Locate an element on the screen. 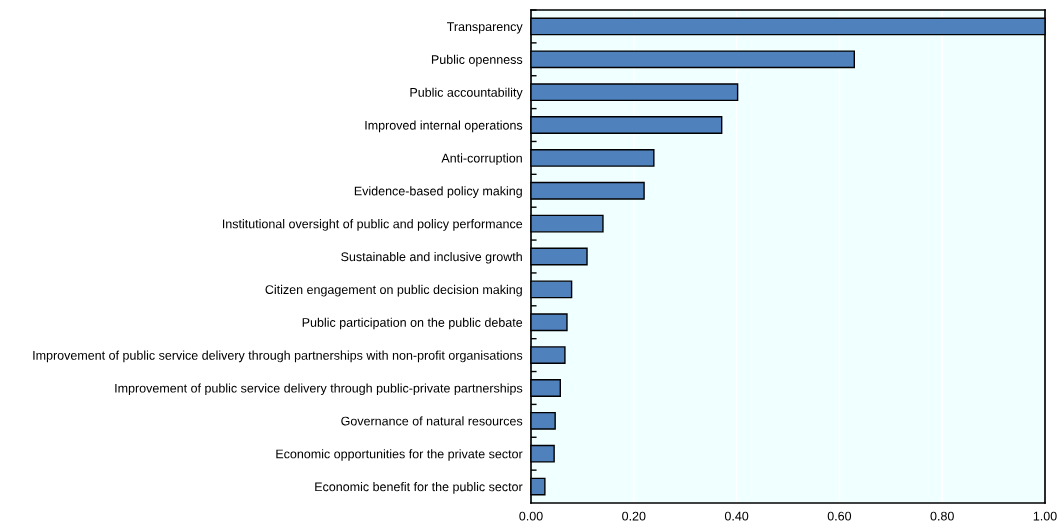 This screenshot has width=1058, height=528. x-tick-label: 0.40 is located at coordinates (736, 516).